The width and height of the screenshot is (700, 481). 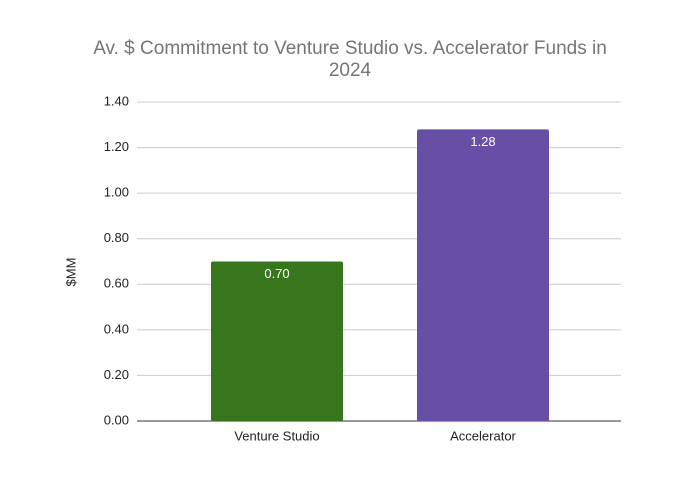 I want to click on x-tick-label: Venture Studio, so click(x=276, y=435).